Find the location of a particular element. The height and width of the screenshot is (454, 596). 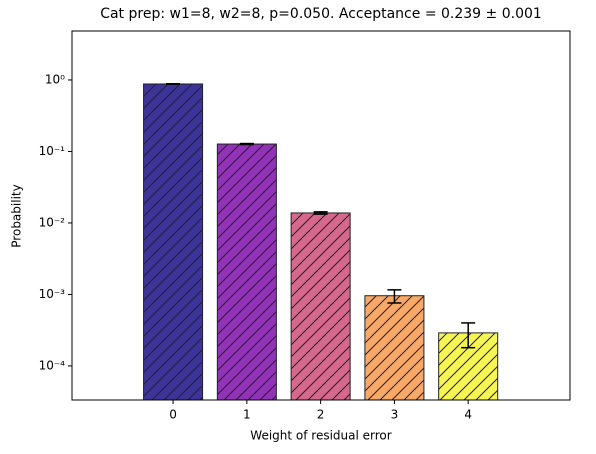

x-tick-label: 1 is located at coordinates (247, 415).